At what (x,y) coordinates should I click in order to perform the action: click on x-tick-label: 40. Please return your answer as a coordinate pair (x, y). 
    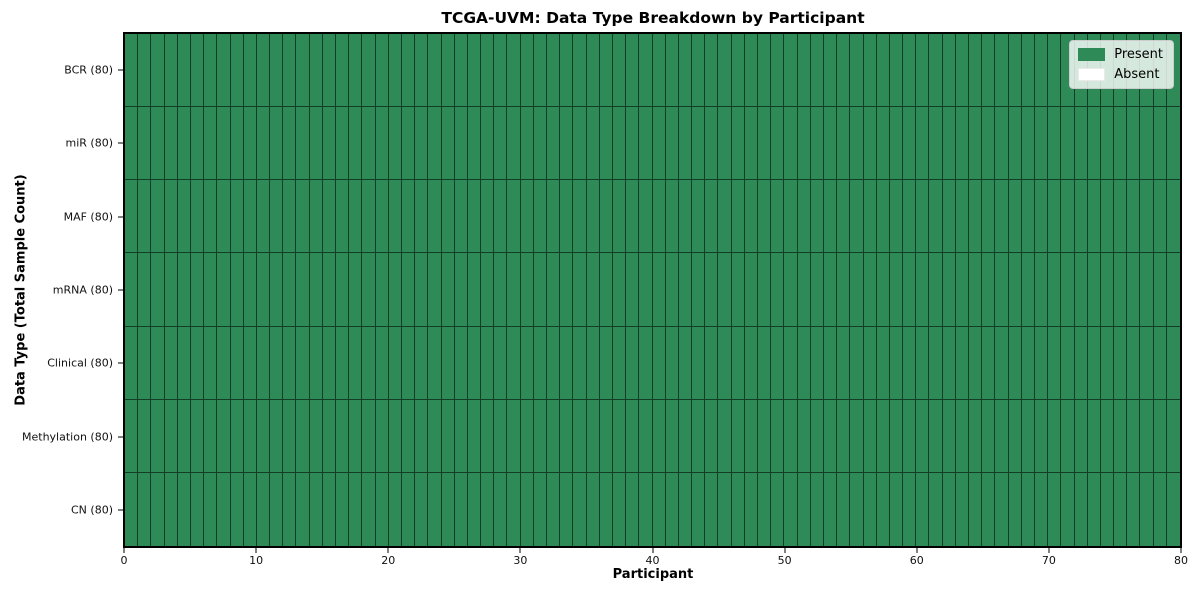
    Looking at the image, I should click on (652, 560).